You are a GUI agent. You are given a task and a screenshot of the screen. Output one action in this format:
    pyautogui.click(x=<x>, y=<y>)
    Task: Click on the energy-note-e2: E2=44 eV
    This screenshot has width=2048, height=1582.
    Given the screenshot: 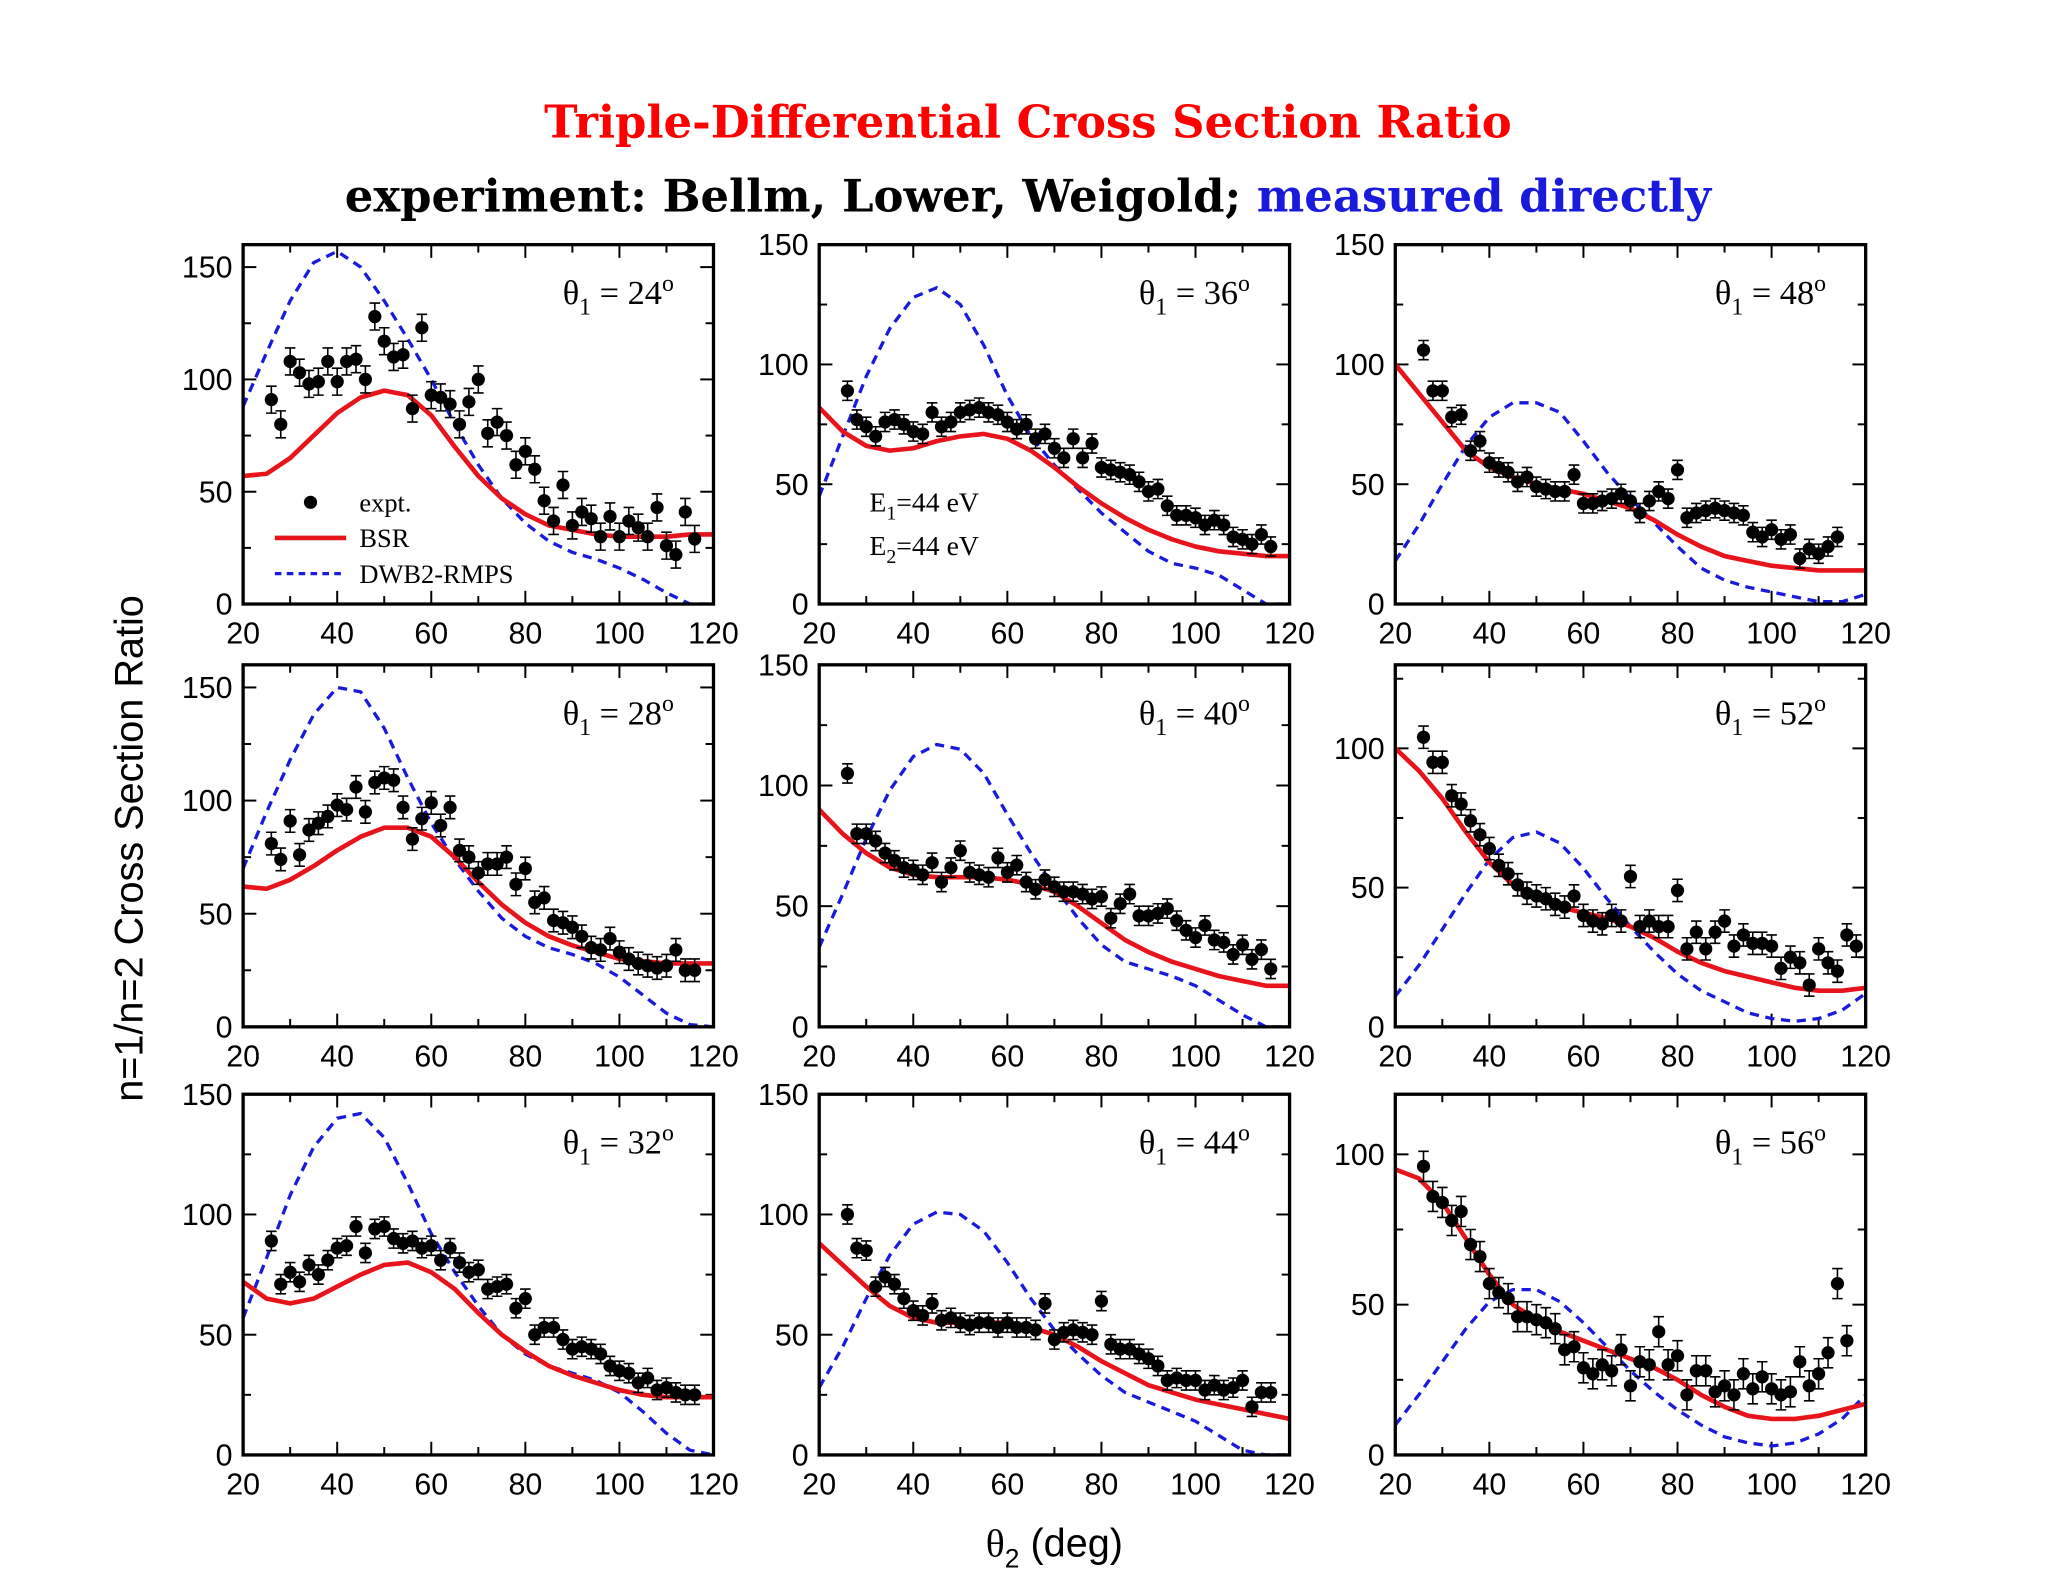 What is the action you would take?
    pyautogui.click(x=924, y=549)
    